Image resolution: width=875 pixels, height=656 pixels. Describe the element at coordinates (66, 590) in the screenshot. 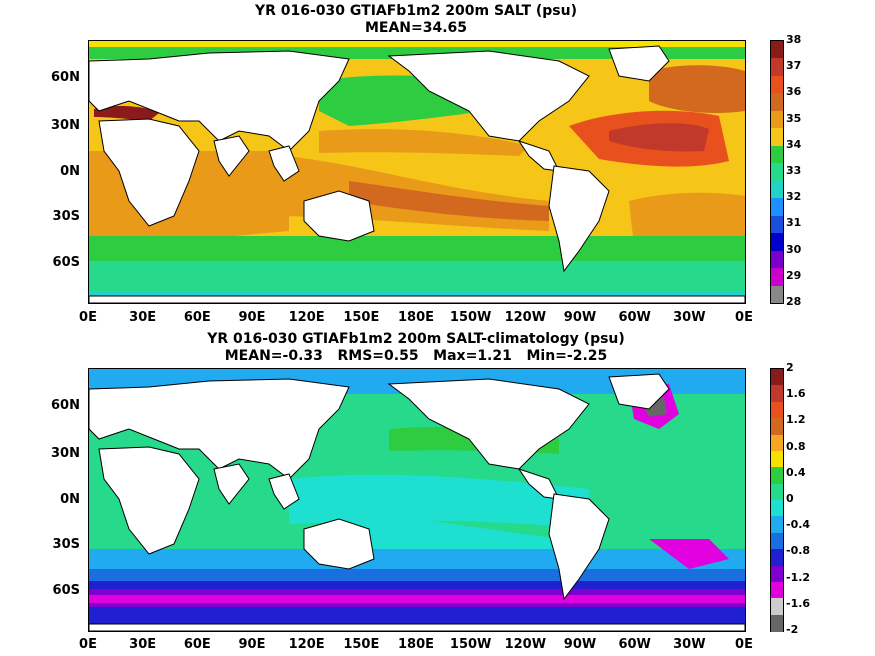

I see `p2-lat-label: 60S` at that location.